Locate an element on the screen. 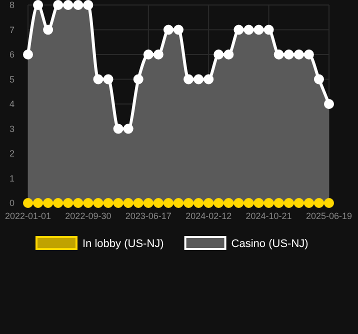  y-tick-label: 3 is located at coordinates (12, 129).